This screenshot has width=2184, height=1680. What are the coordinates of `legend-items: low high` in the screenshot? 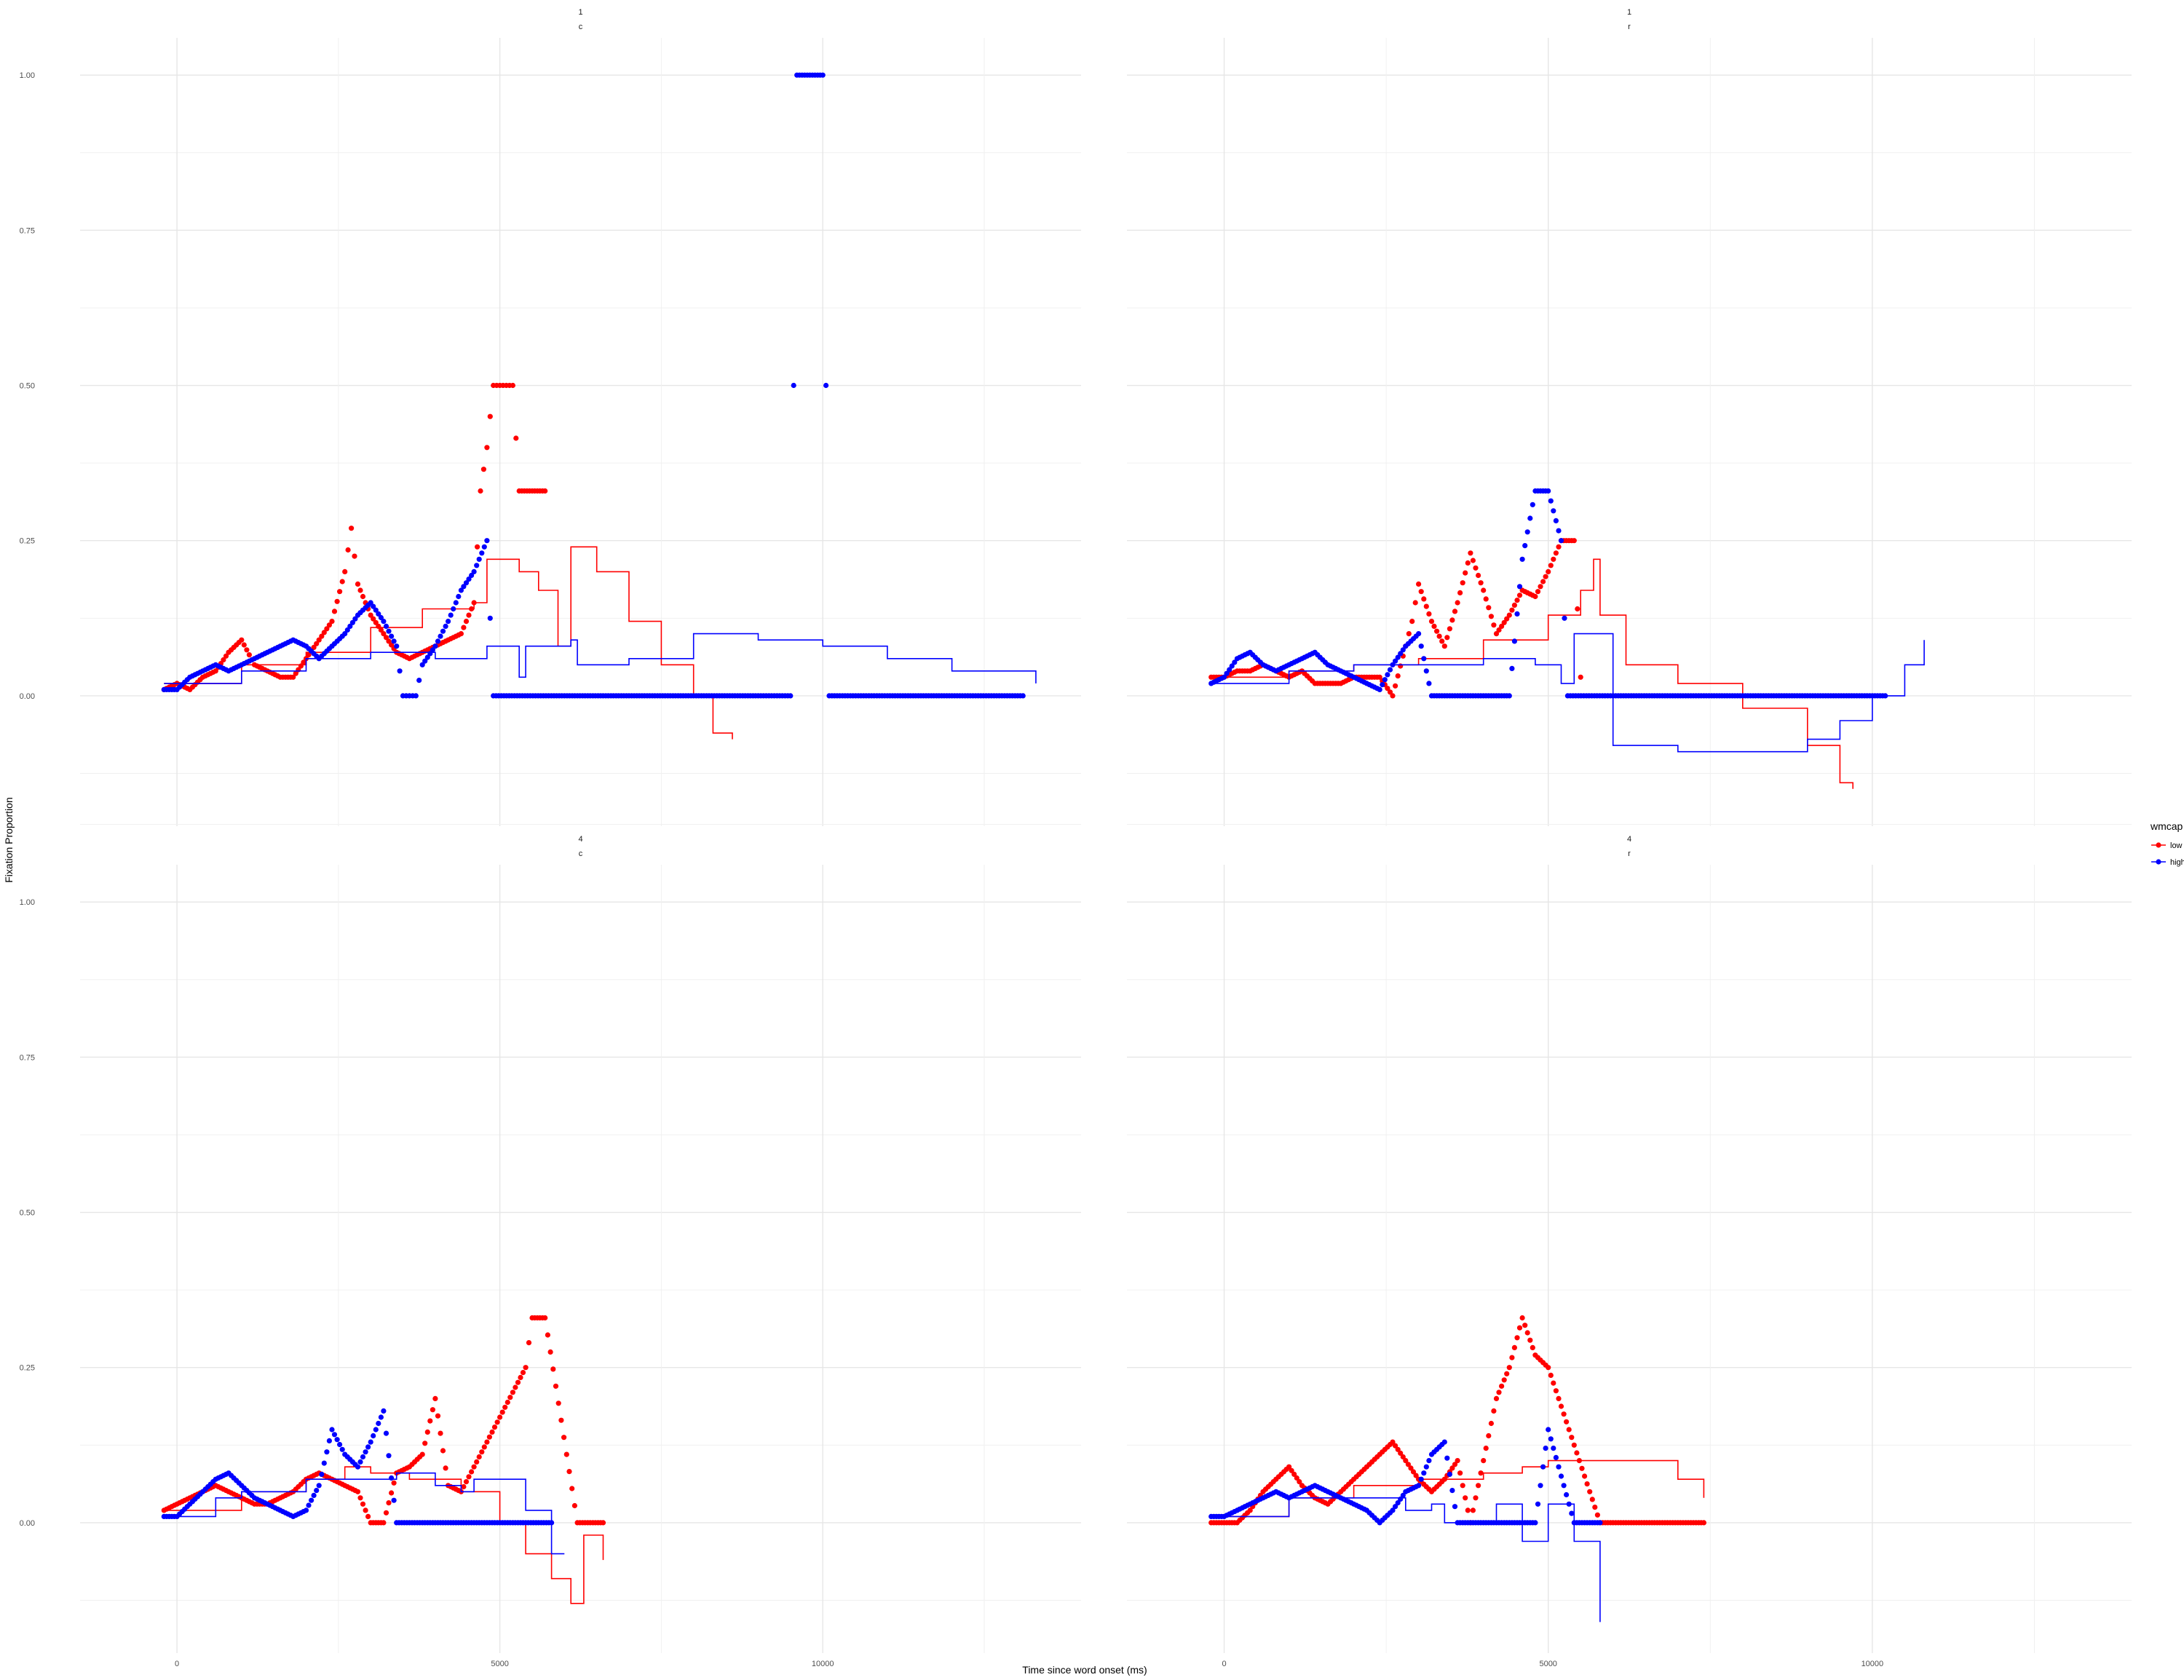 It's located at (2167, 854).